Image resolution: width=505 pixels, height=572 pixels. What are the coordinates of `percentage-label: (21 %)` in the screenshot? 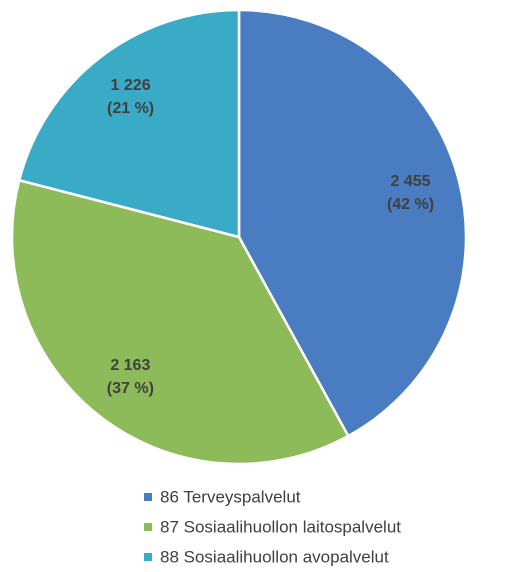 It's located at (130, 108).